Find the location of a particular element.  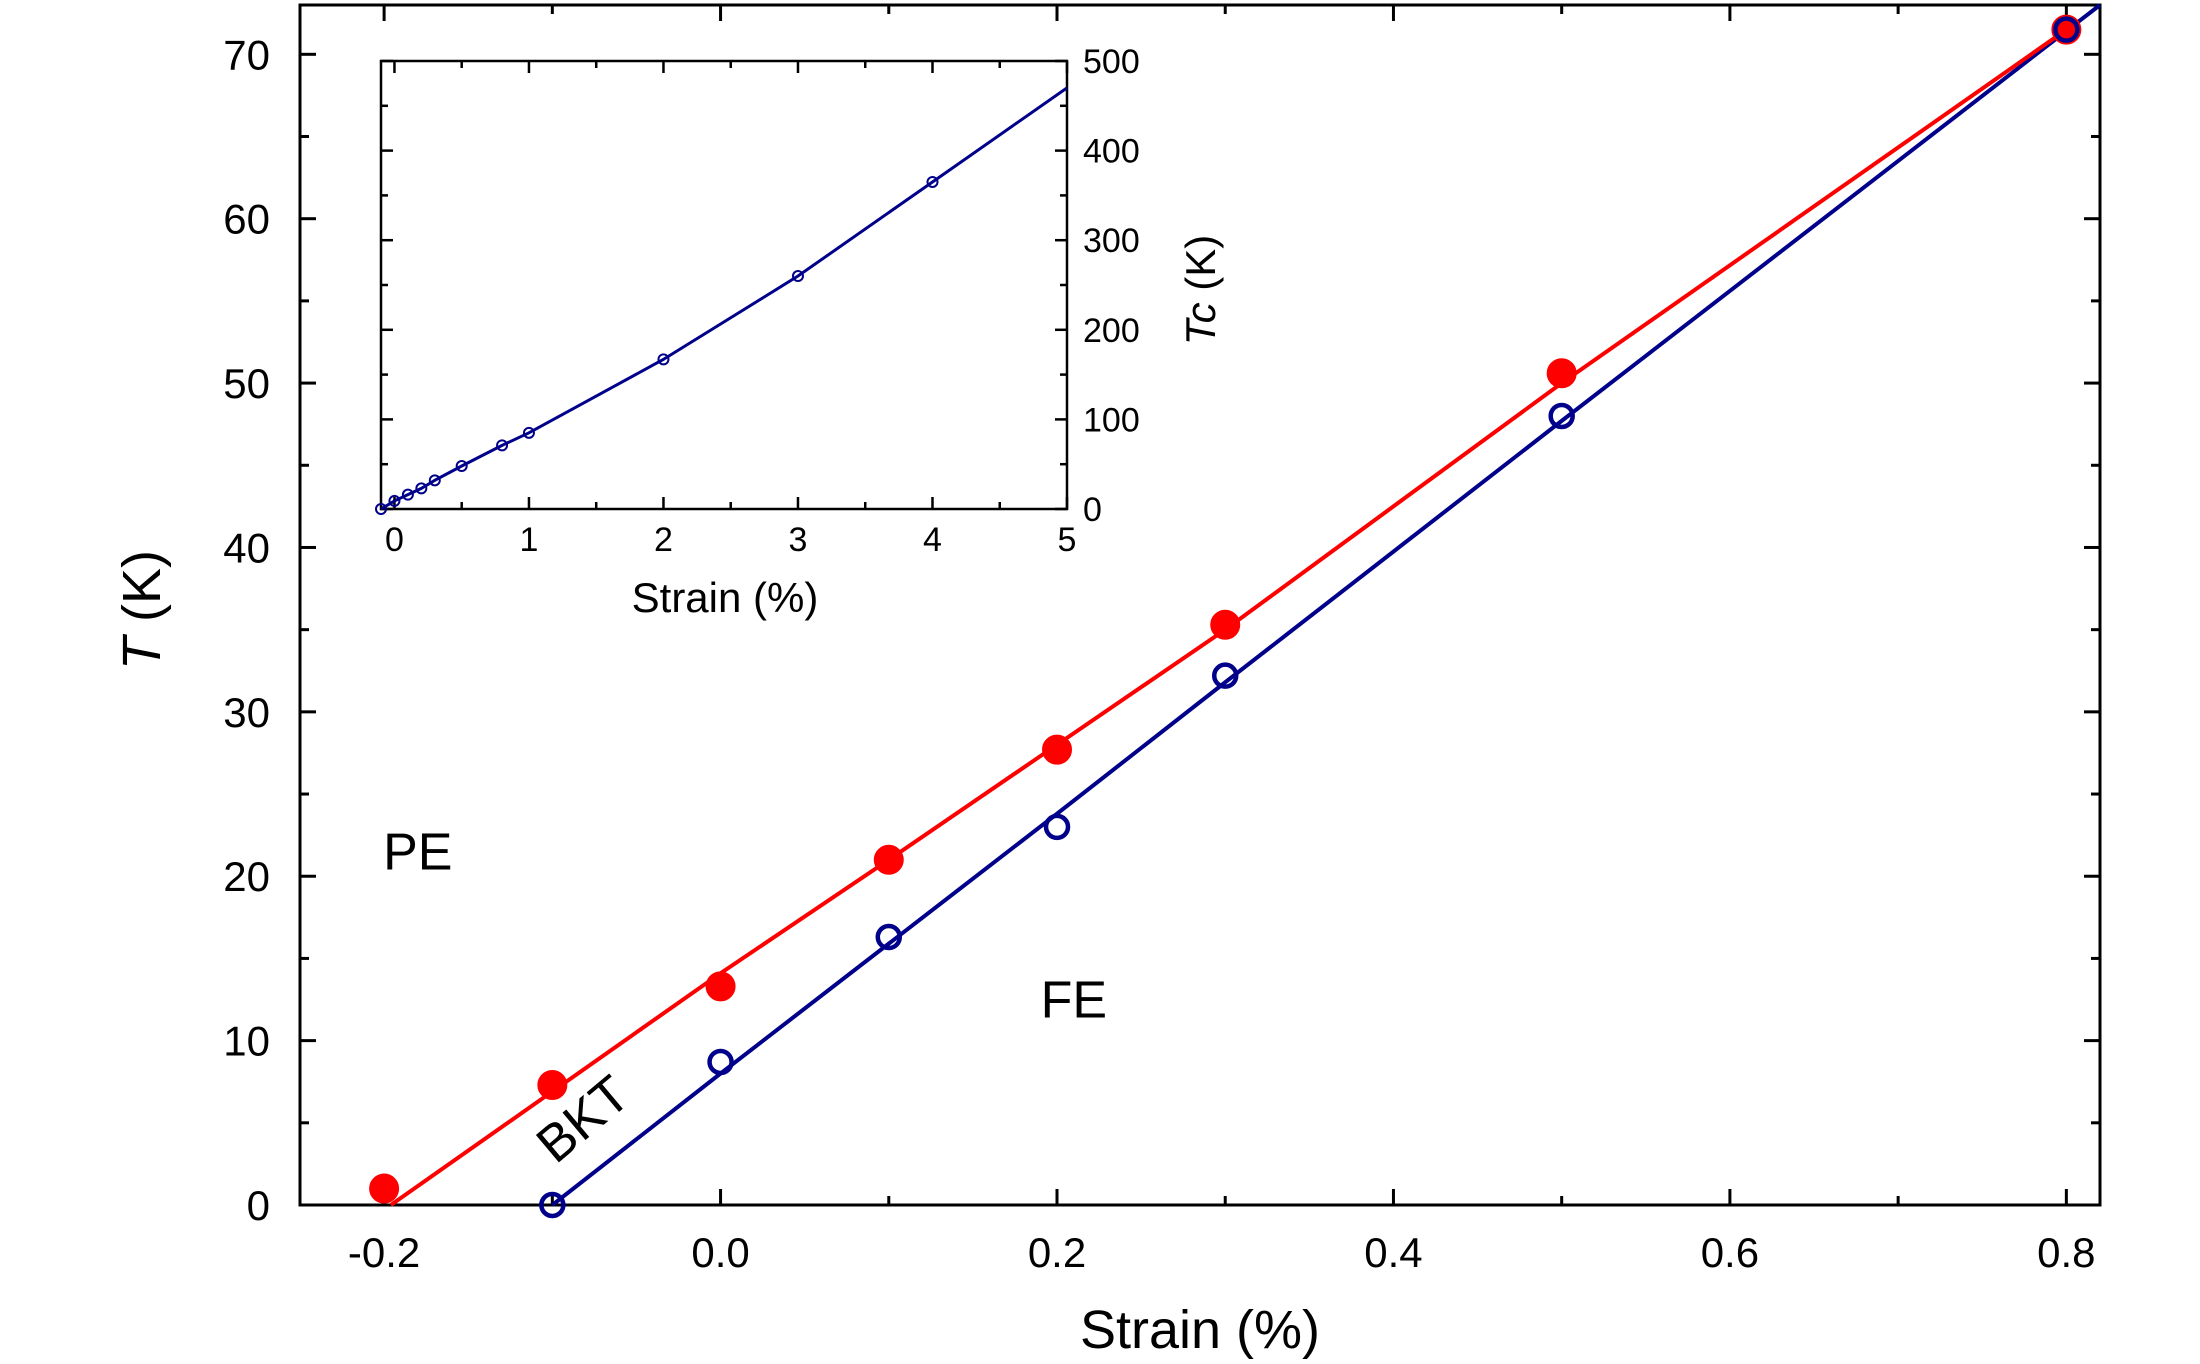

inset-y-tick-label: 100 is located at coordinates (1111, 420).